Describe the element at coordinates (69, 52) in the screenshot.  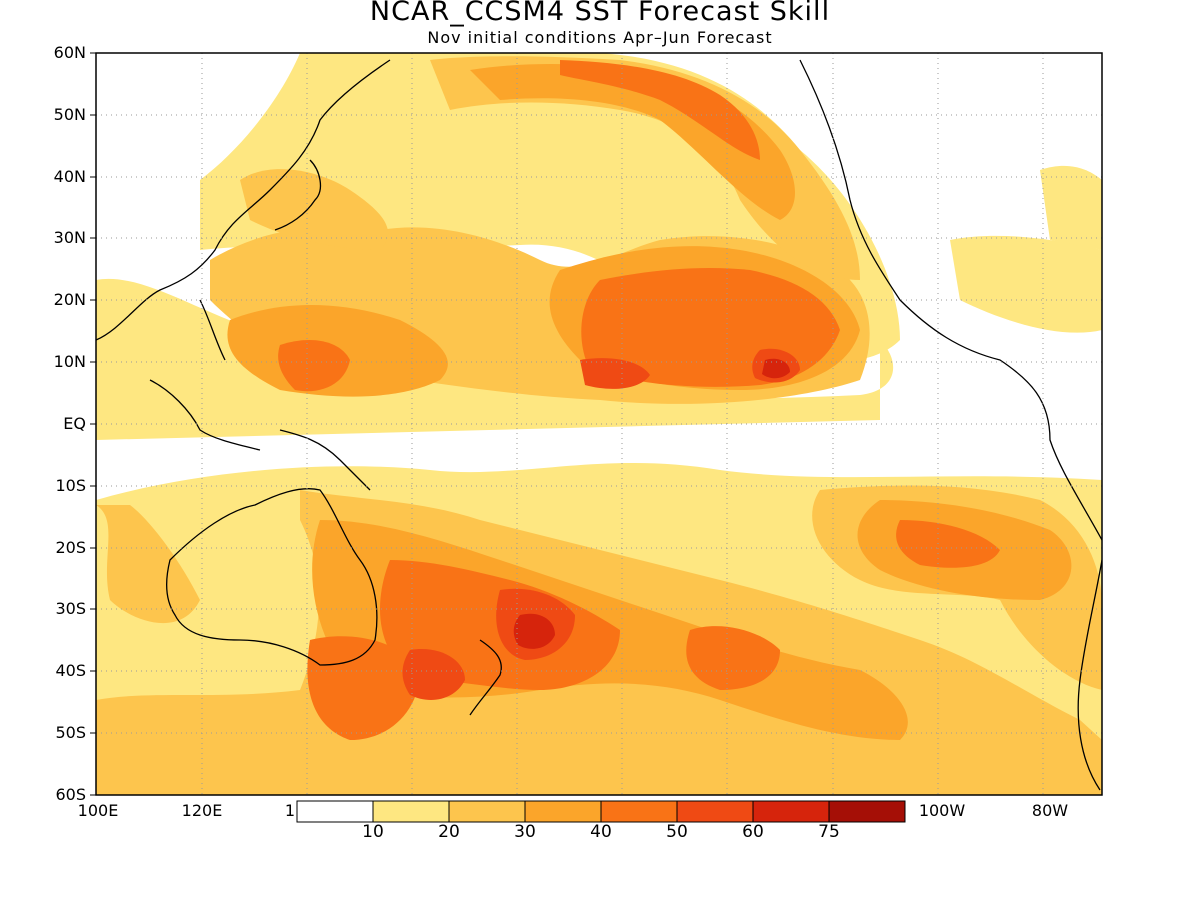
I see `y-tick-label: 60N` at that location.